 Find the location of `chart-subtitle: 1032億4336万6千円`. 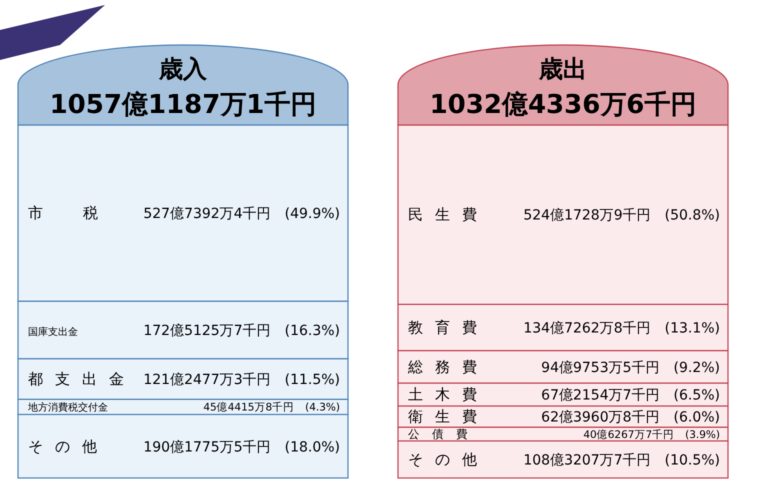

chart-subtitle: 1032億4336万6千円 is located at coordinates (563, 105).